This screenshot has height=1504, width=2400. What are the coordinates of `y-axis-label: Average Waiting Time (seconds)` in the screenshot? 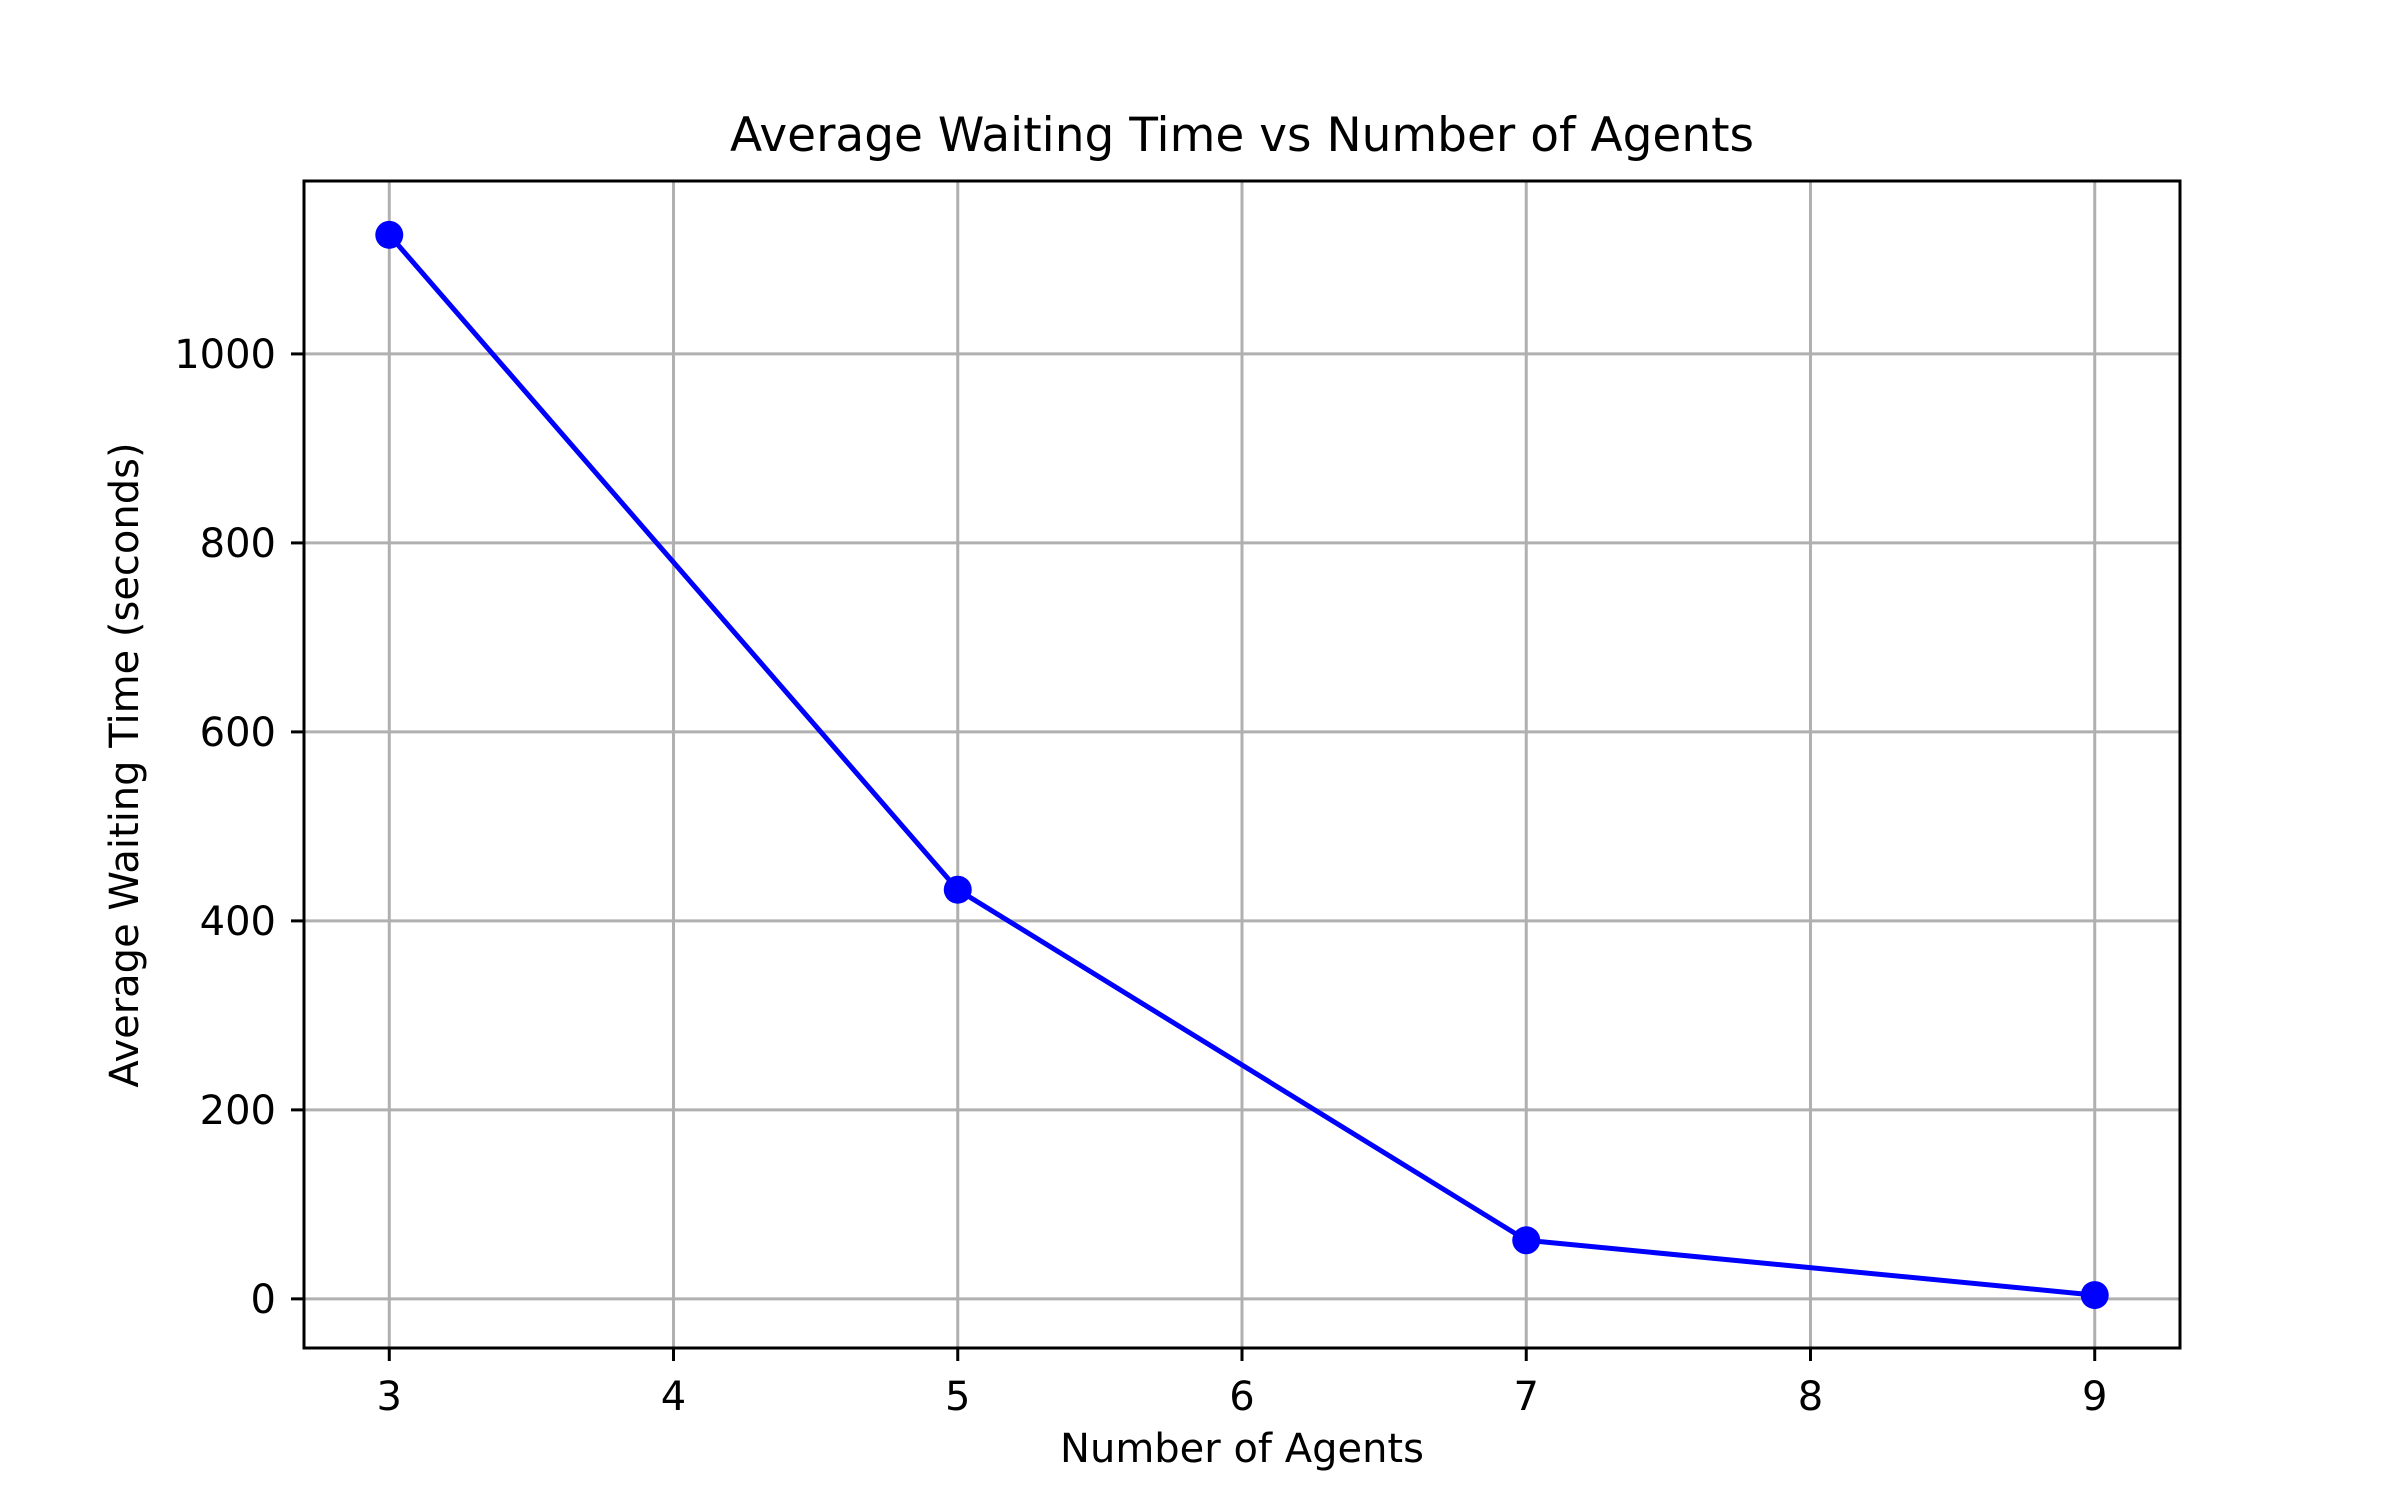 It's located at (125, 764).